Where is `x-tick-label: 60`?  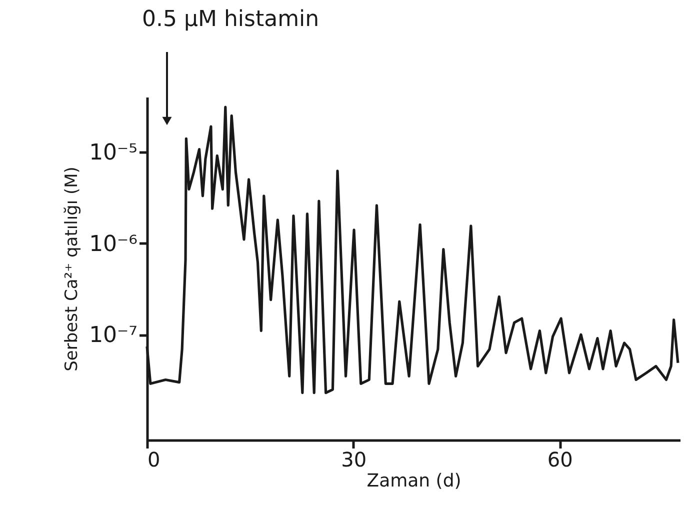
x-tick-label: 60 is located at coordinates (560, 460).